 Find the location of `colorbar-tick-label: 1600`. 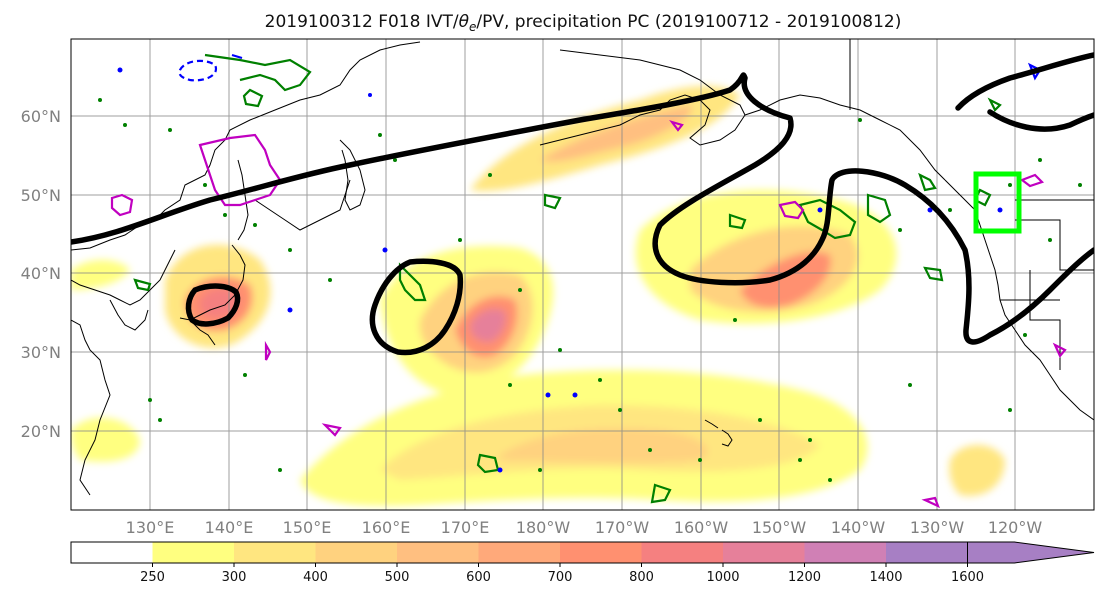

colorbar-tick-label: 1600 is located at coordinates (967, 577).